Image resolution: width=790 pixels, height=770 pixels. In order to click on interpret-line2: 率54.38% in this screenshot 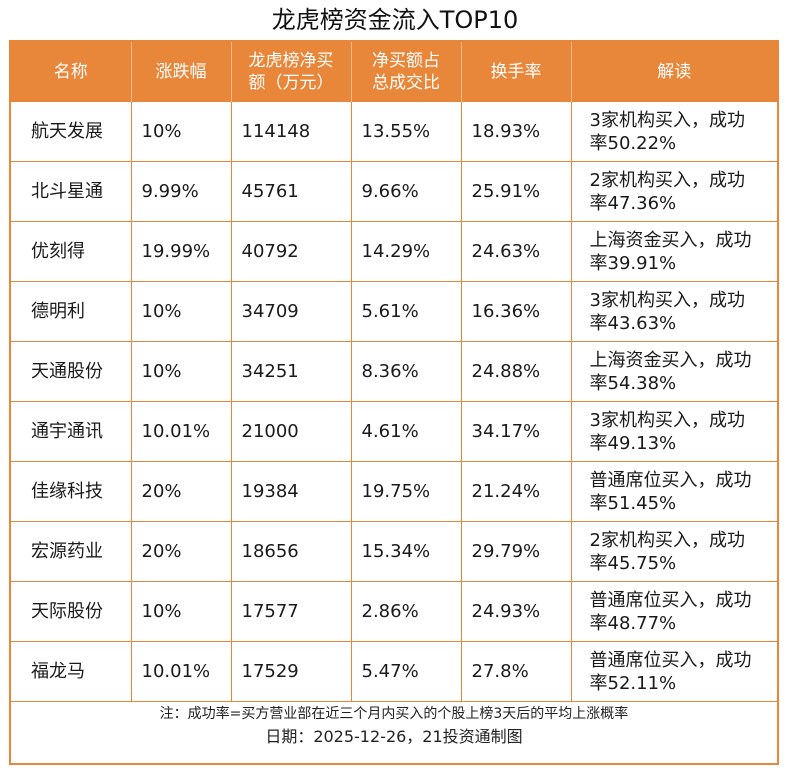, I will do `click(633, 383)`.